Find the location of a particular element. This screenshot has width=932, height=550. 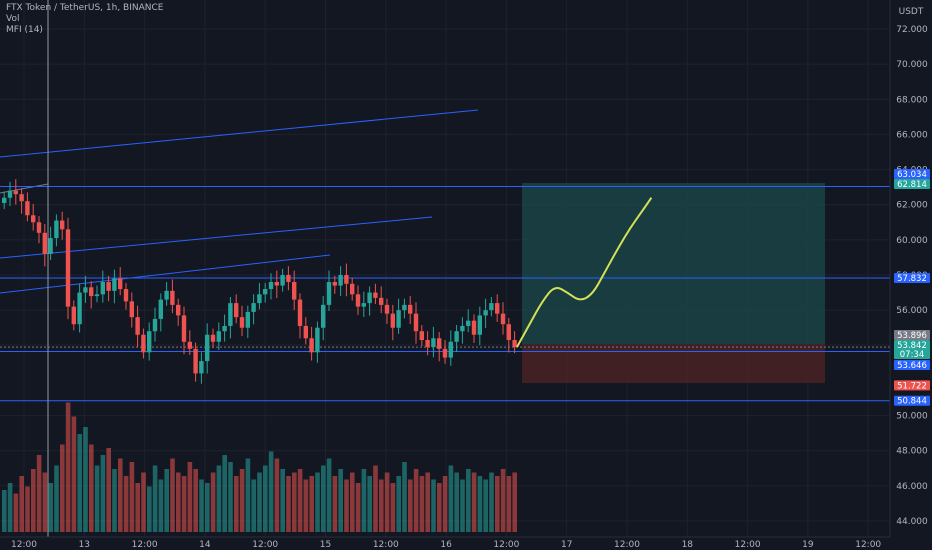

volume-bars is located at coordinates (259, 467).